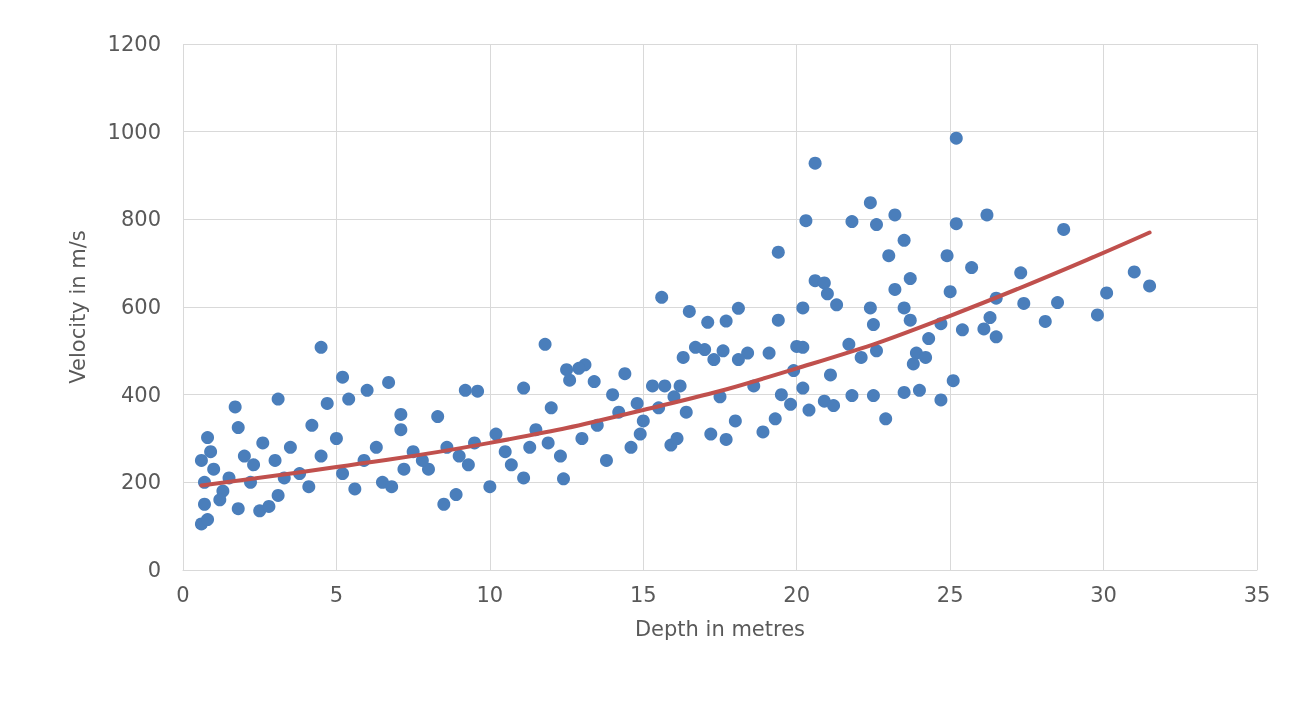 The width and height of the screenshot is (1294, 713). I want to click on x-tick-label: 20, so click(797, 594).